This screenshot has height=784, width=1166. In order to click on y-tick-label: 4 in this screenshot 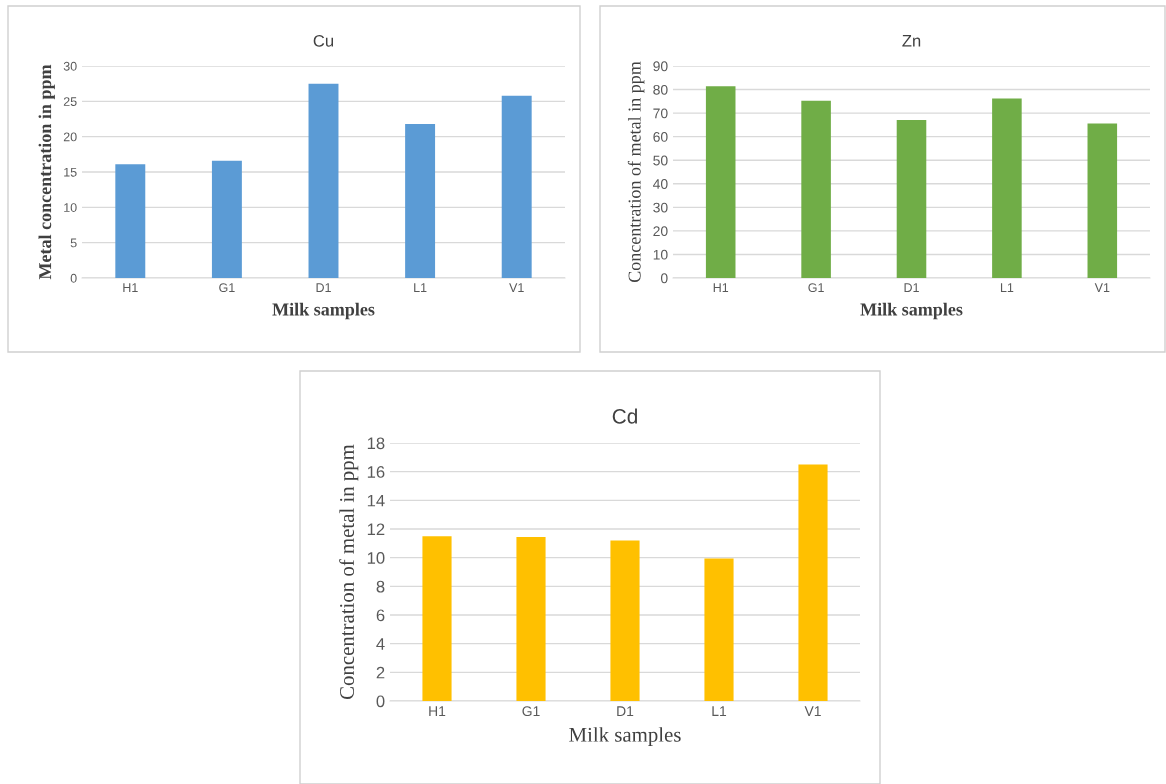, I will do `click(380, 644)`.